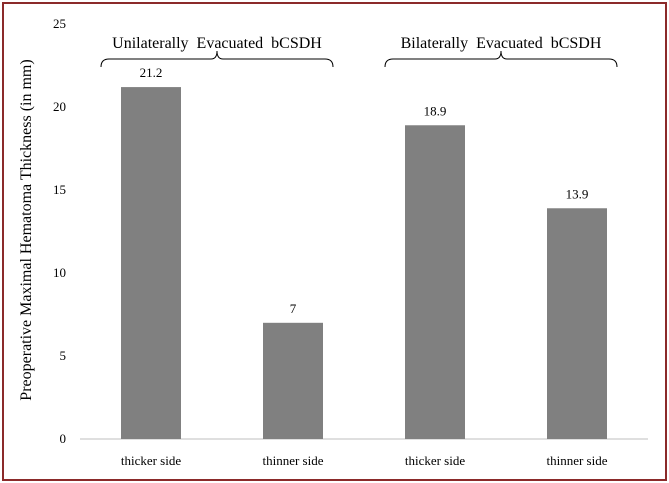 Image resolution: width=669 pixels, height=483 pixels. Describe the element at coordinates (293, 308) in the screenshot. I see `data-label: 7` at that location.